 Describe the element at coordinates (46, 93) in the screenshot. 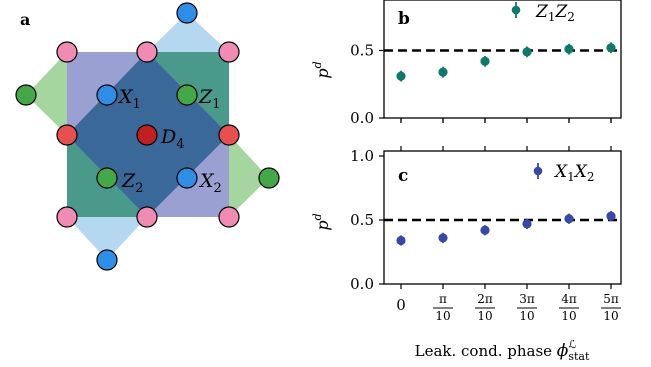

I see `boundary-plaquette-left` at that location.